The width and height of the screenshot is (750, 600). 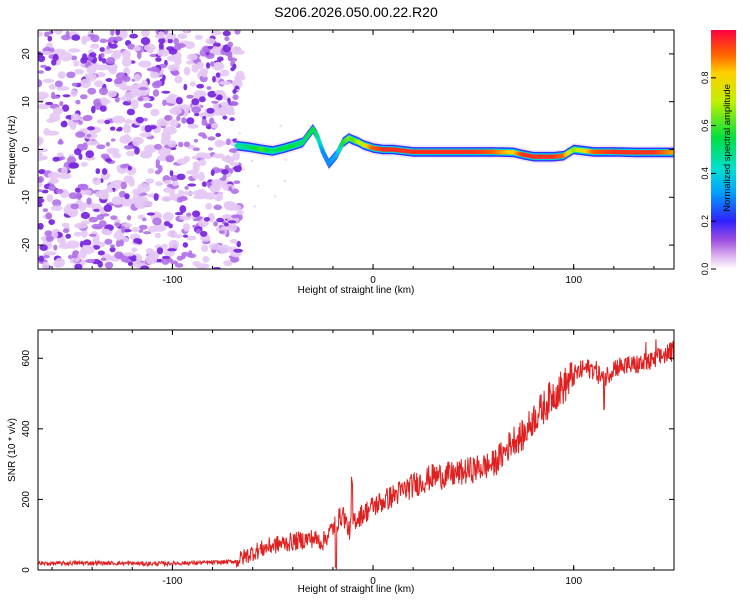 What do you see at coordinates (727, 148) in the screenshot?
I see `colorbar-label: Normalized spectral amplitude` at bounding box center [727, 148].